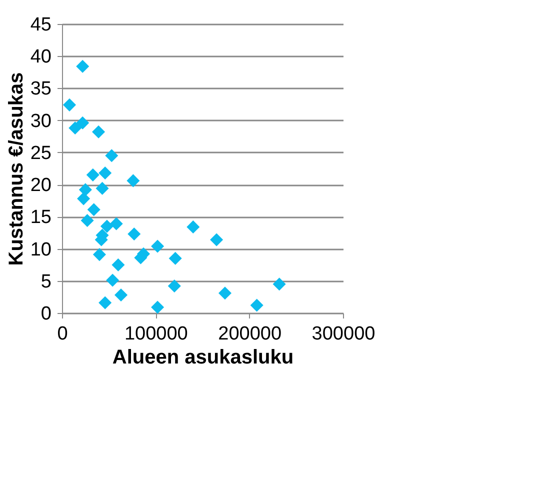 The width and height of the screenshot is (554, 478). I want to click on x-tick-label: 0, so click(62, 334).